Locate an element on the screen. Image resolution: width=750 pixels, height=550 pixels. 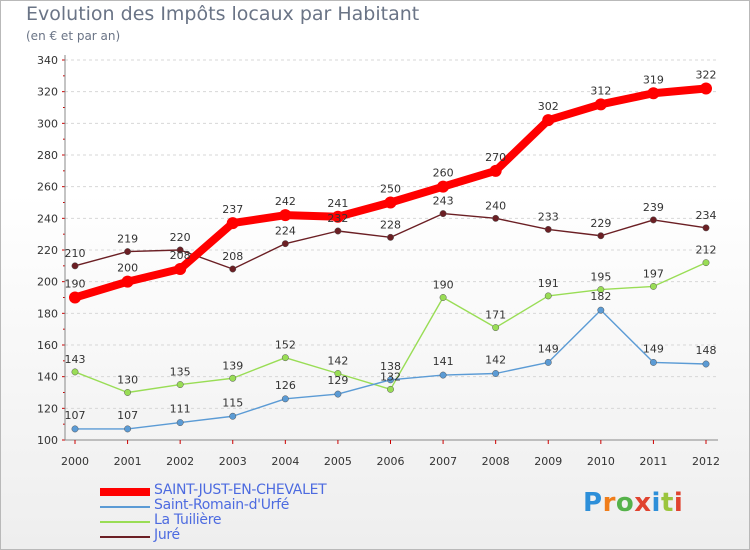
data-label: 132 is located at coordinates (390, 376).